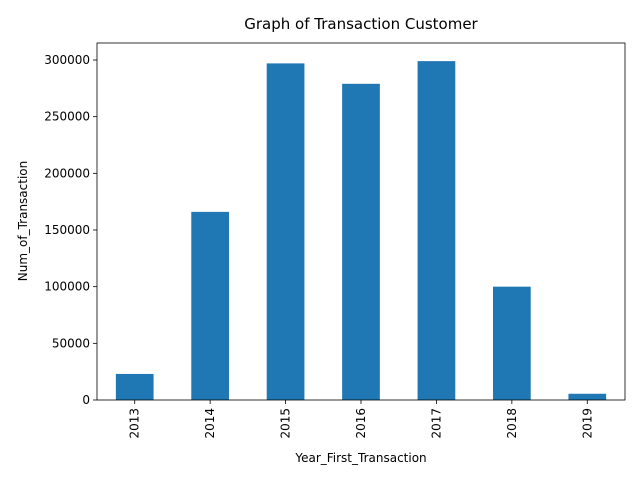  What do you see at coordinates (71, 343) in the screenshot?
I see `y-tick-label: 50000` at bounding box center [71, 343].